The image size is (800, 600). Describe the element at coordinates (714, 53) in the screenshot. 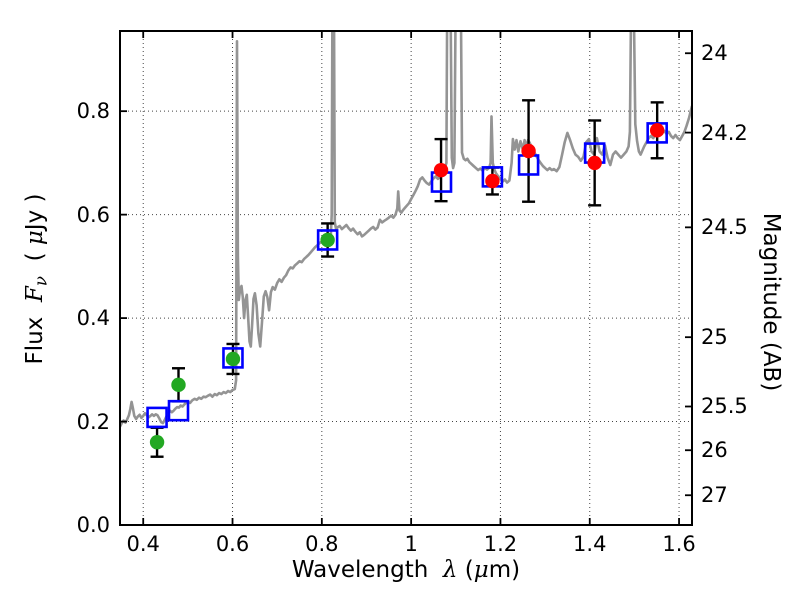

I see `y-tick-label-magnitude: 24` at that location.